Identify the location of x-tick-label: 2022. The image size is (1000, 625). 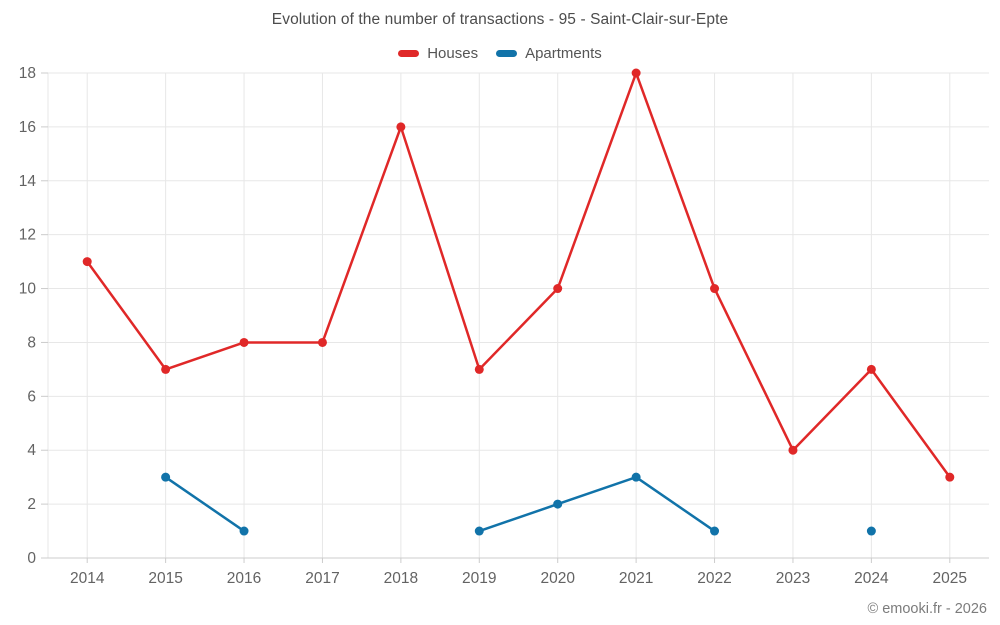
(714, 578).